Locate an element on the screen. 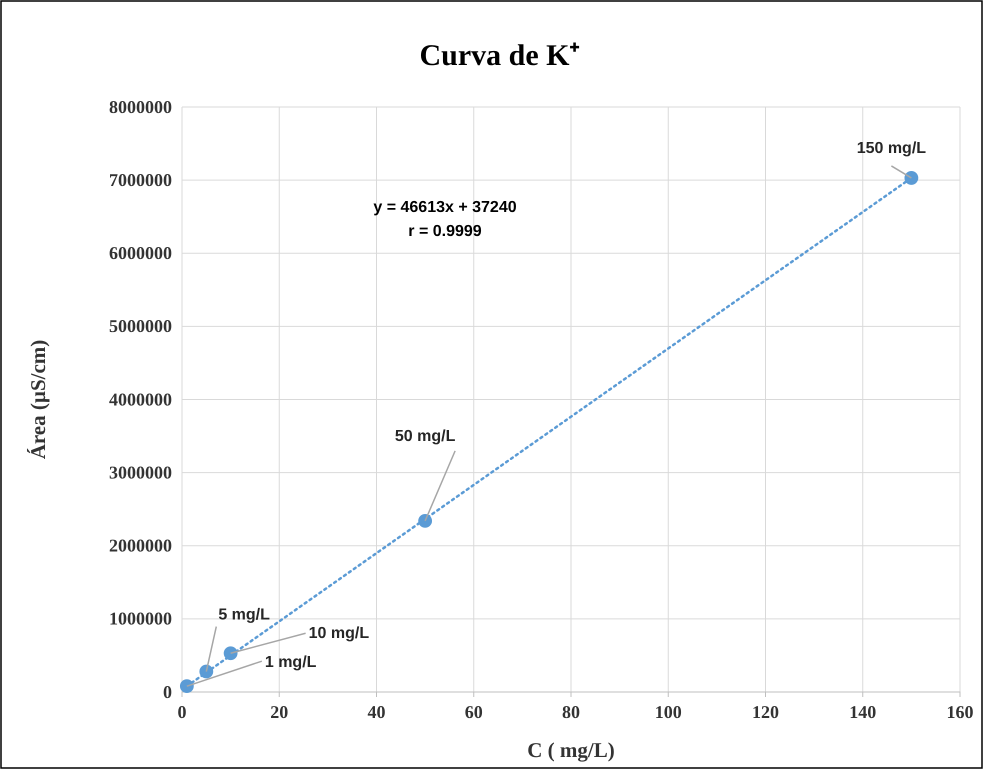  x-tick-label: 60 is located at coordinates (473, 712).